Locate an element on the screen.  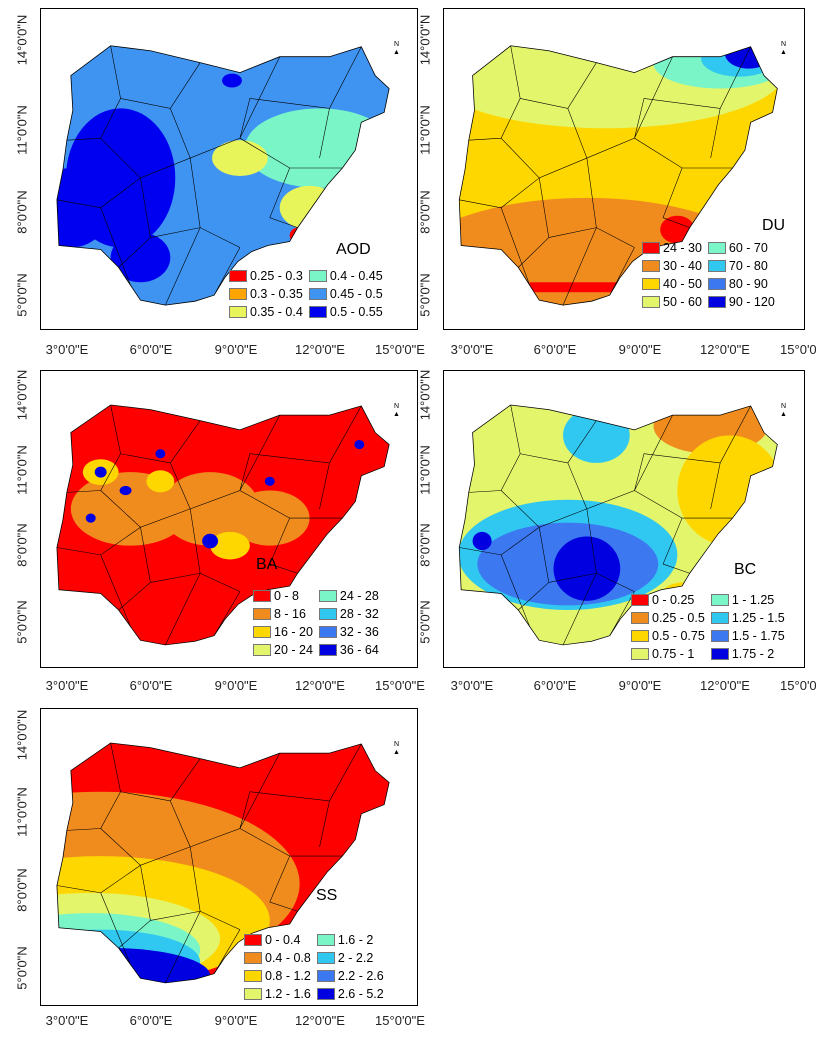
legend-label: 0.3 - 0.35 is located at coordinates (276, 294).